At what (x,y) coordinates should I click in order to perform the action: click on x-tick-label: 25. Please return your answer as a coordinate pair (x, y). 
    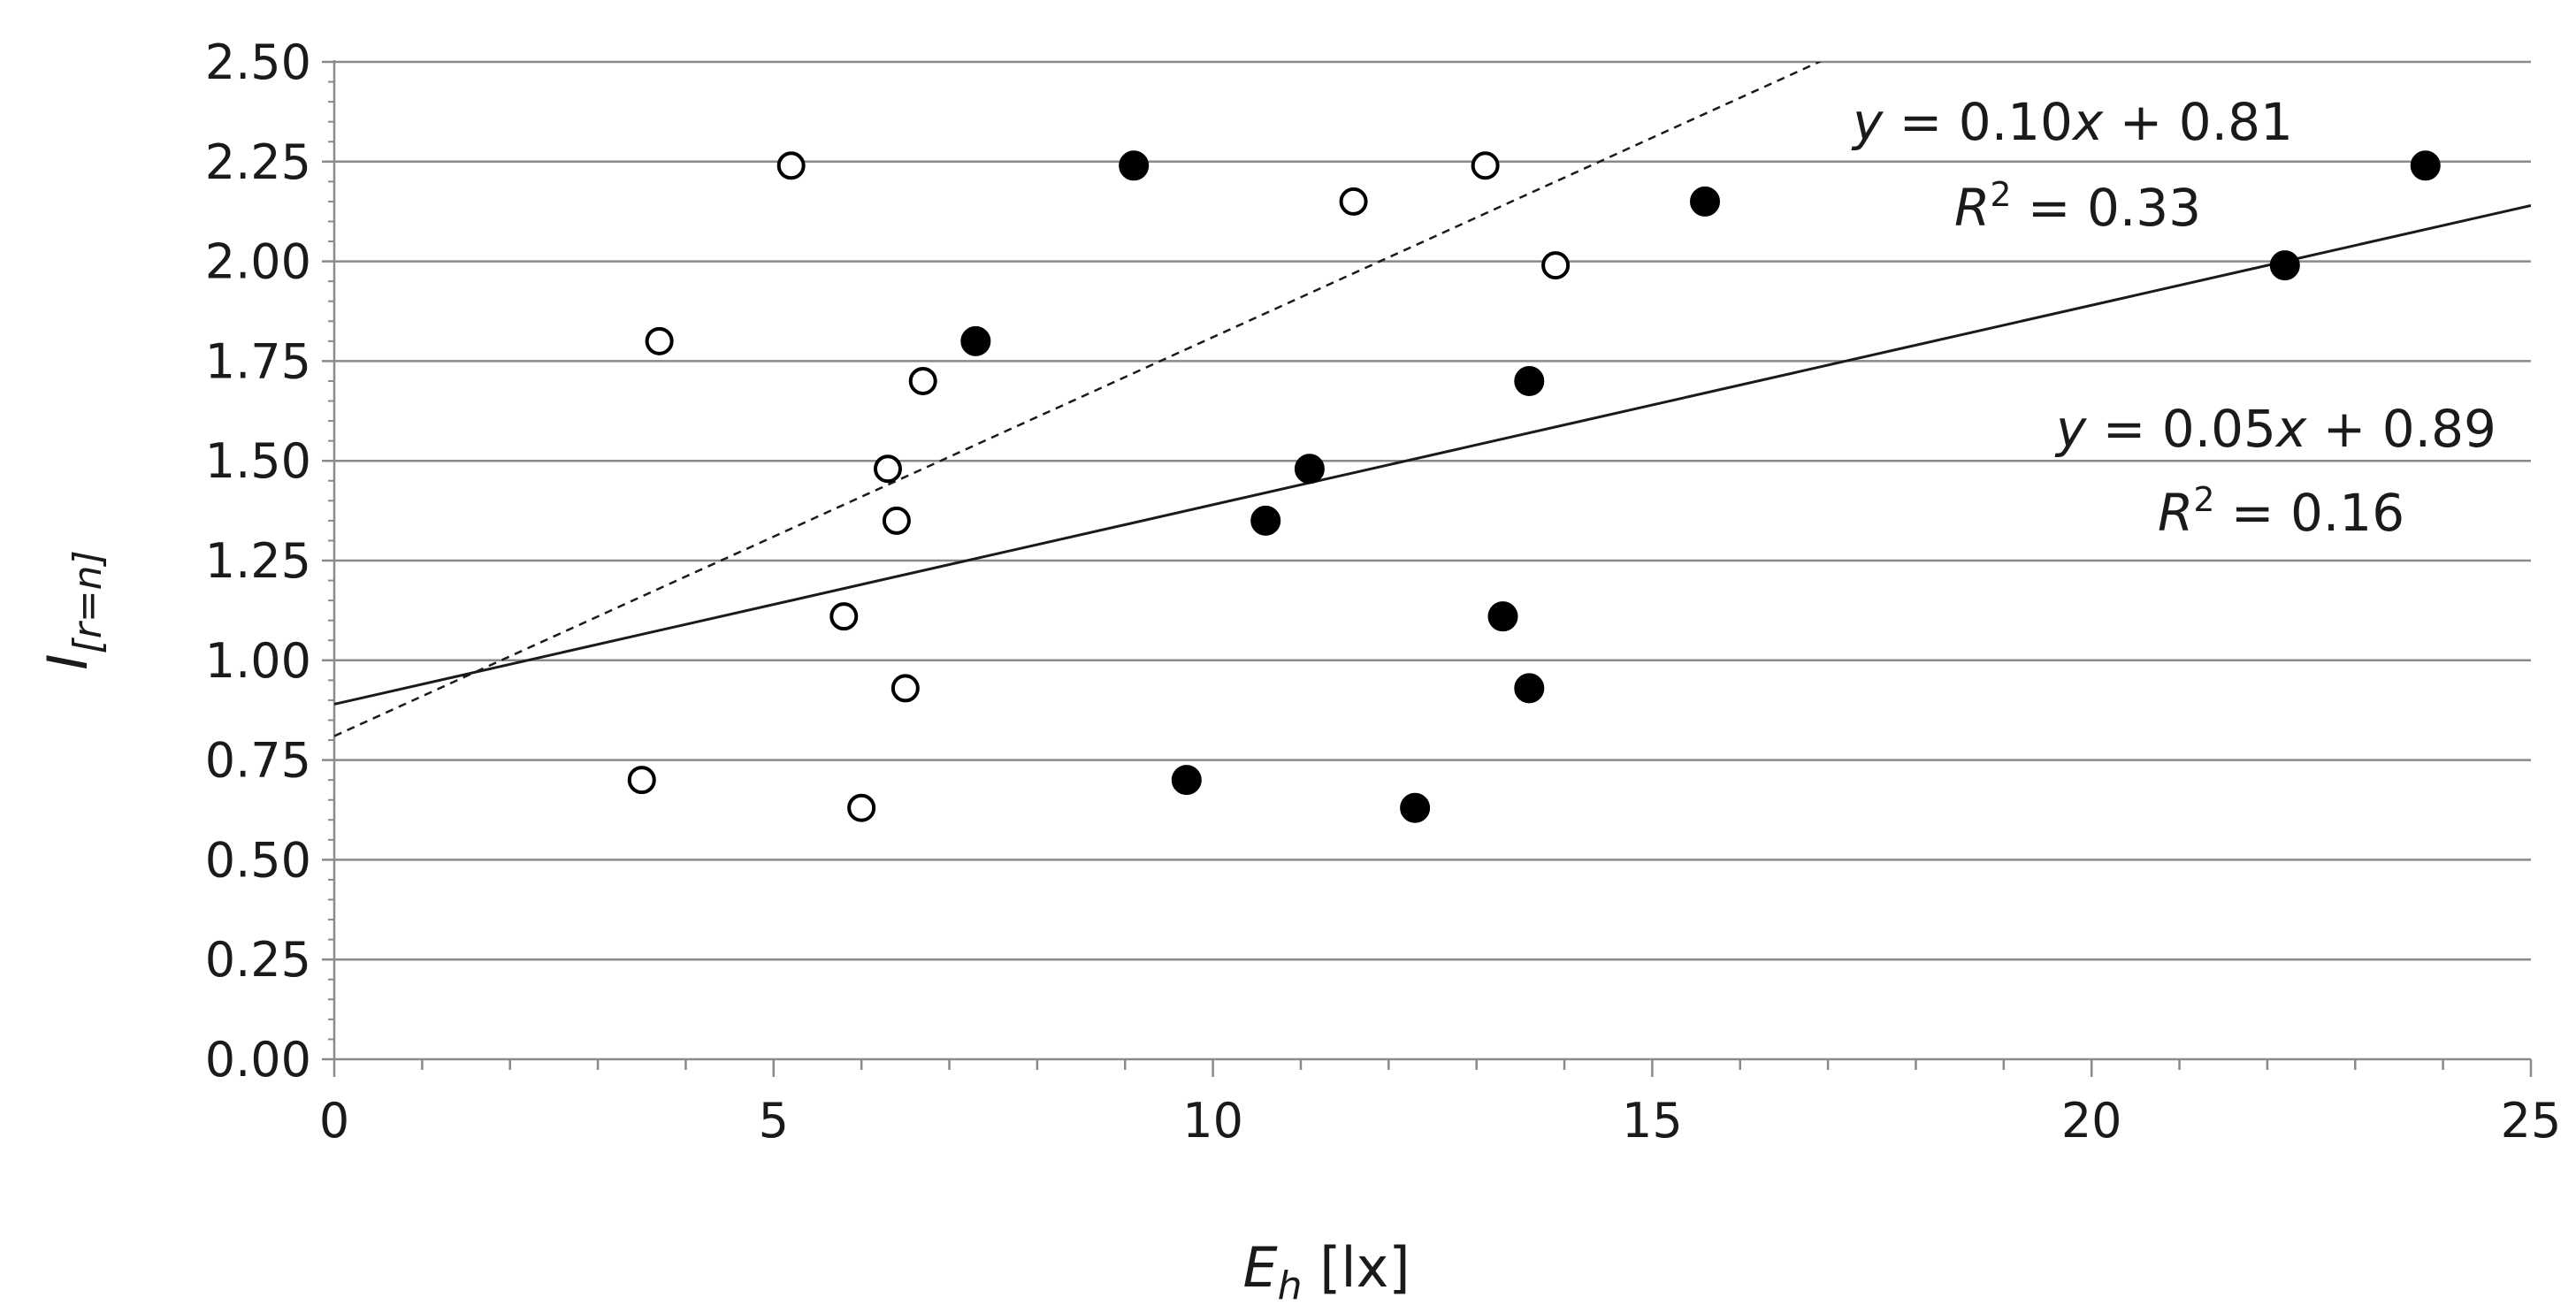
    Looking at the image, I should click on (2532, 1121).